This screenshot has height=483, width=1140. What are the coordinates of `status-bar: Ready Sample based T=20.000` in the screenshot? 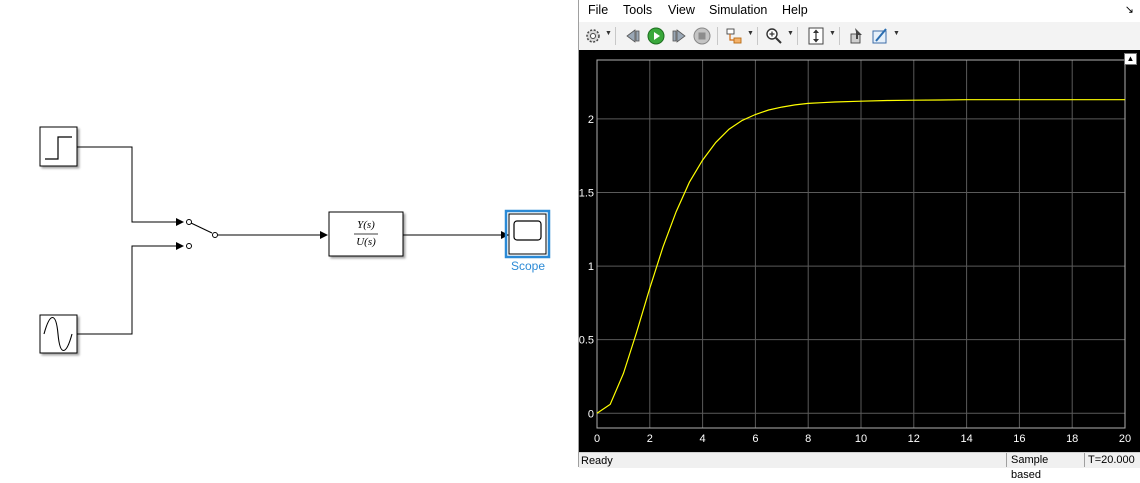 It's located at (859, 466).